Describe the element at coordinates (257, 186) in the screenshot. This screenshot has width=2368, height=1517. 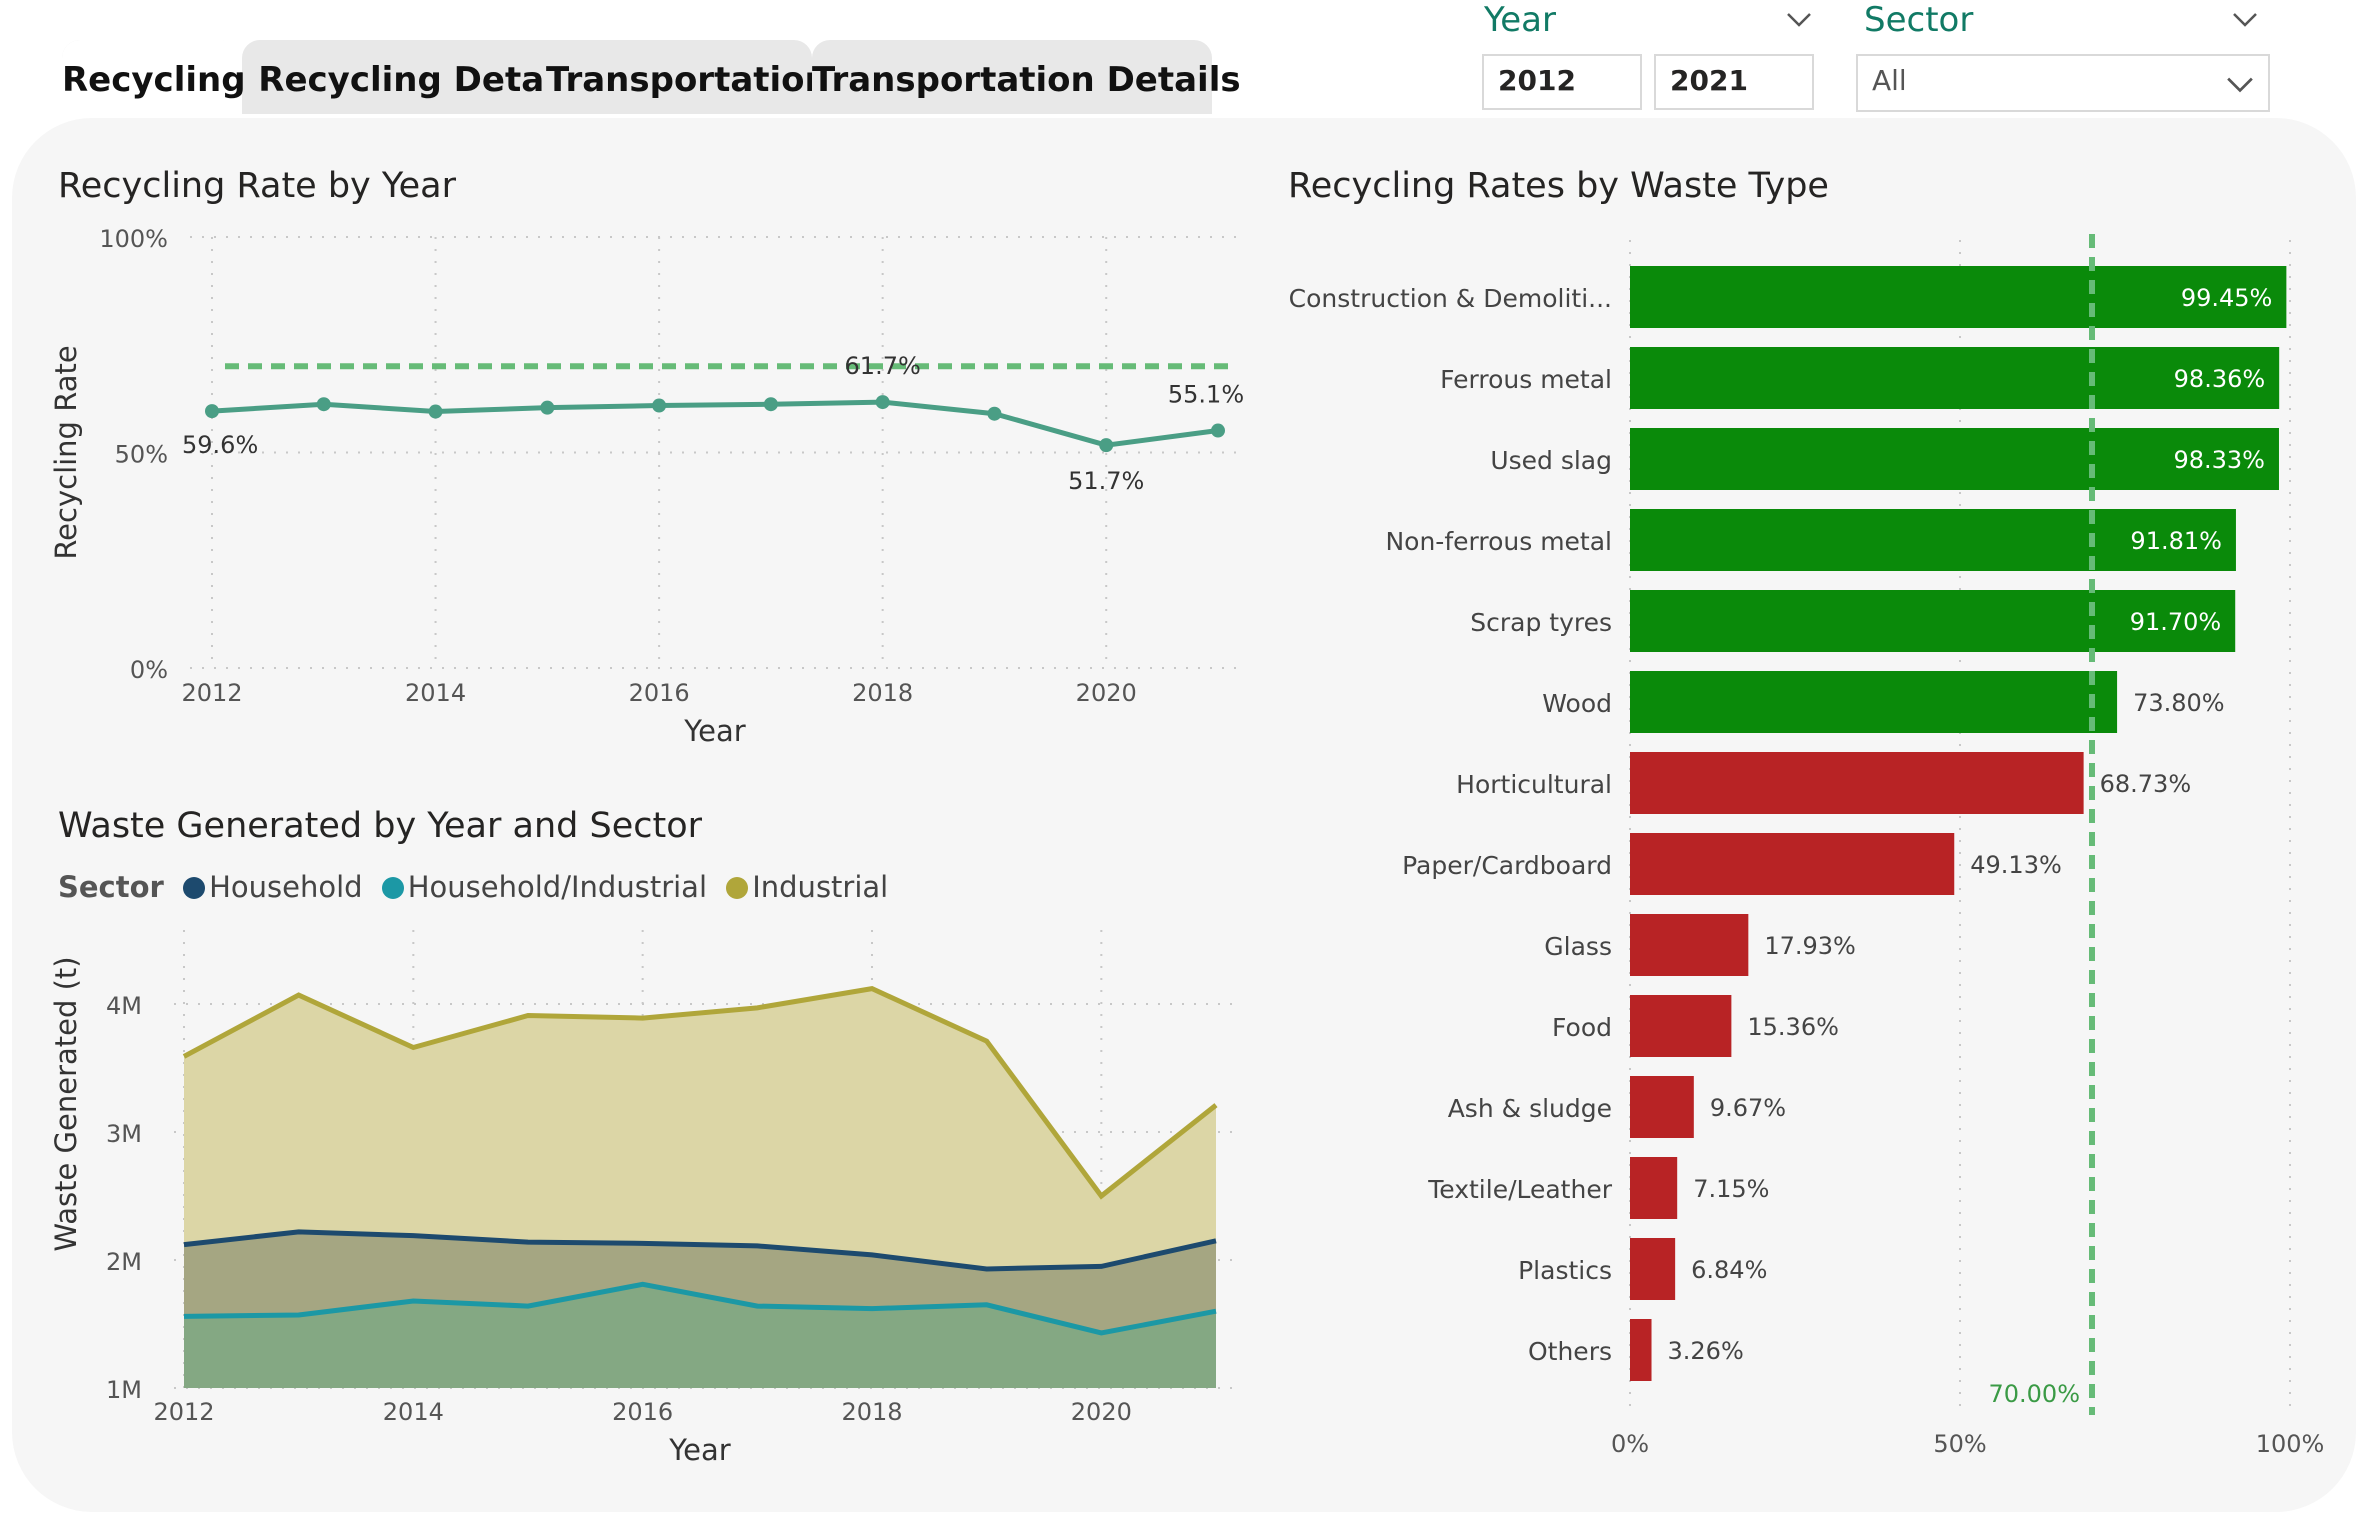
I see `line-chart-title: Recycling Rate by Year` at that location.